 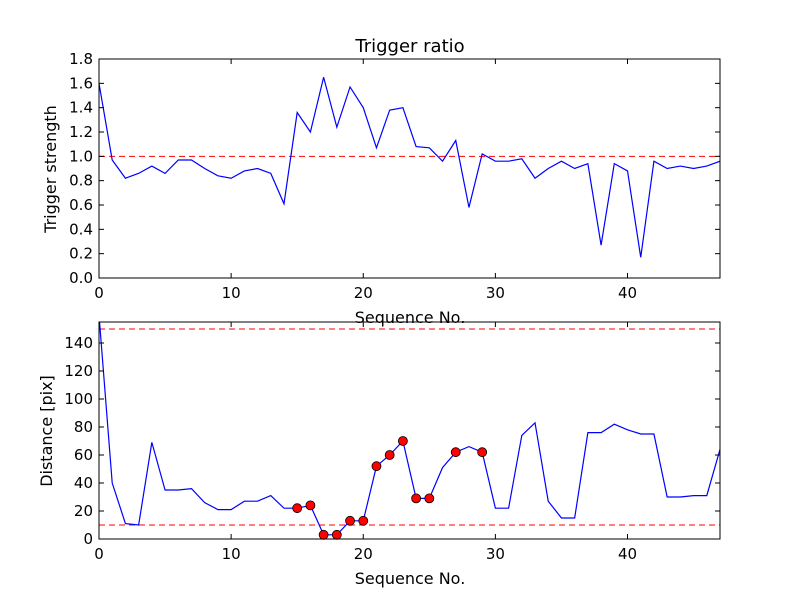 I want to click on y-tick-label: 1.4, so click(x=81, y=108).